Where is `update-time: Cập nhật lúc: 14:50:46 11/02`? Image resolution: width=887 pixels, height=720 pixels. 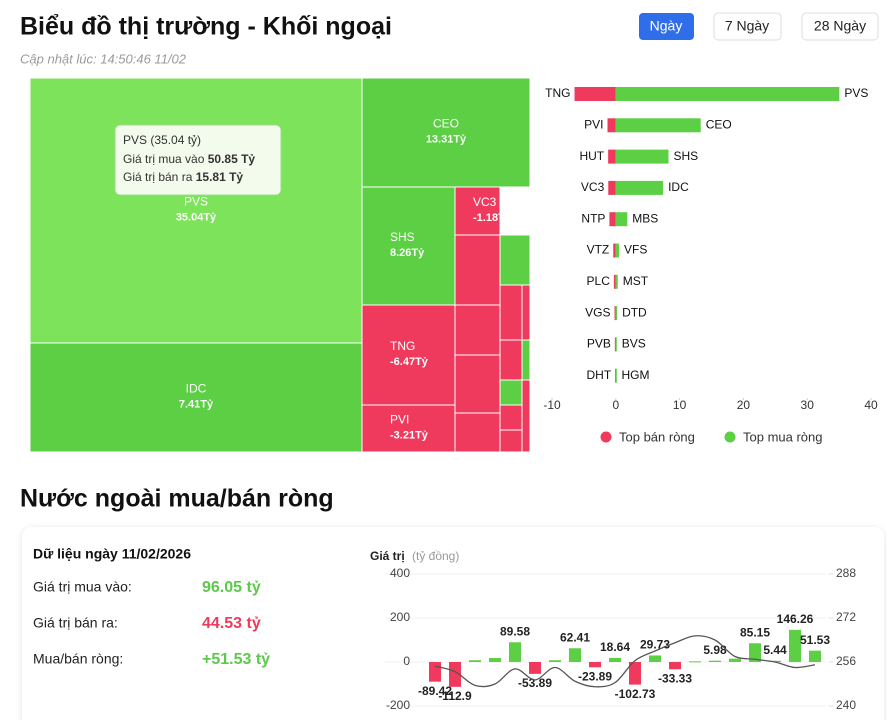
update-time: Cập nhật lúc: 14:50:46 11/02 is located at coordinates (103, 58).